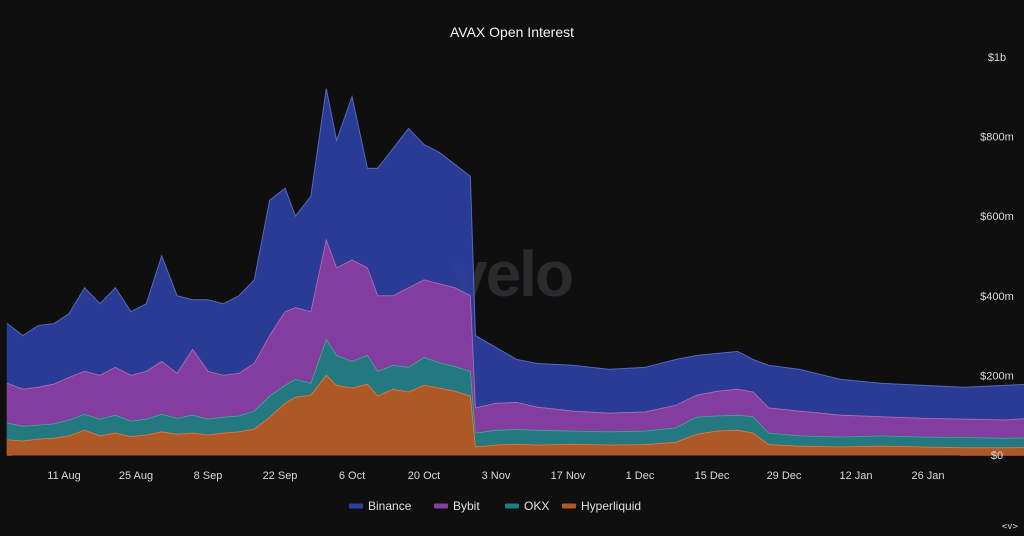  What do you see at coordinates (855, 476) in the screenshot?
I see `x-tick-label: 12 Jan` at bounding box center [855, 476].